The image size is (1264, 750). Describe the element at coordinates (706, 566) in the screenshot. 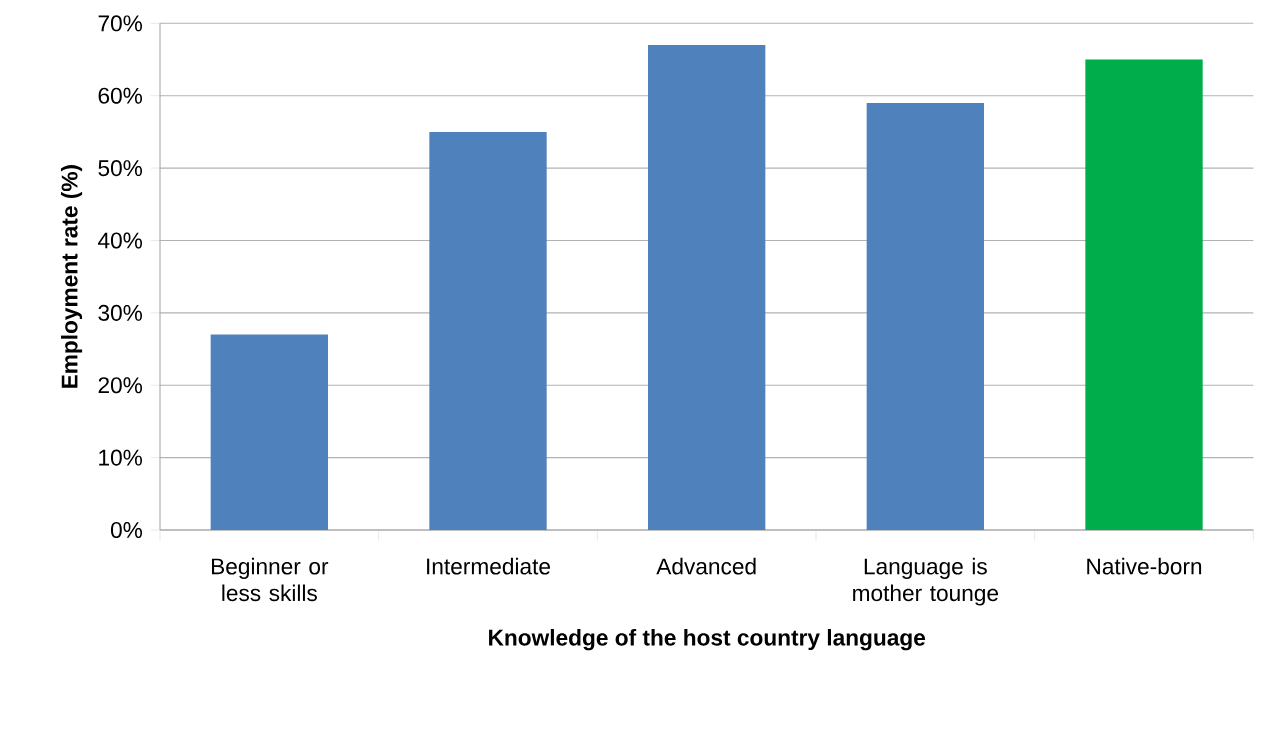

I see `x-tick-label: Advanced` at that location.